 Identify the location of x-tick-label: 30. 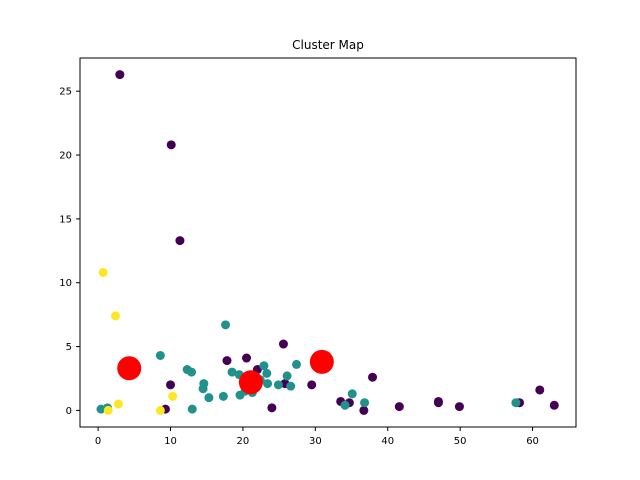
(315, 441).